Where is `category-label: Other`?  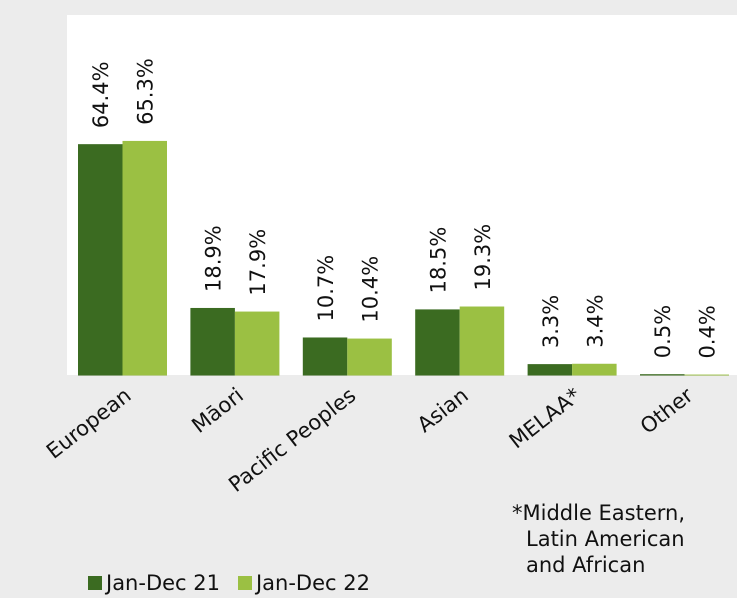
category-label: Other is located at coordinates (667, 411).